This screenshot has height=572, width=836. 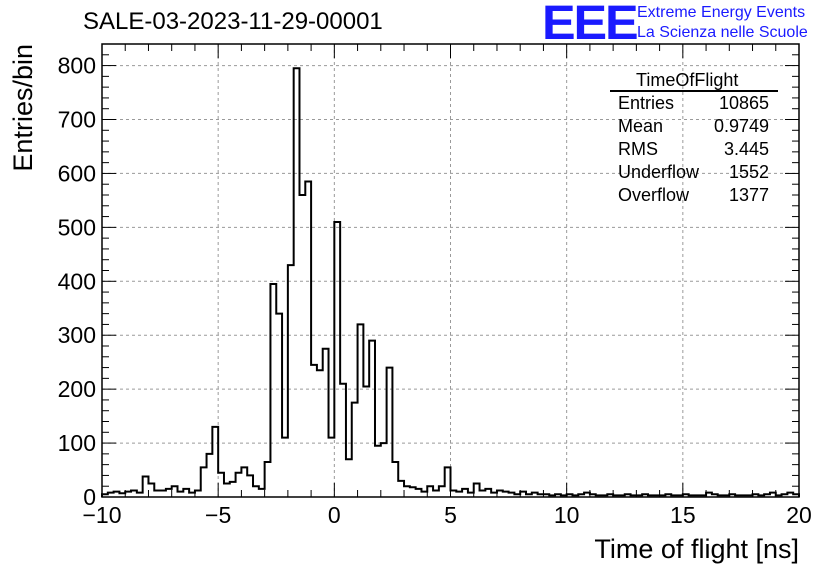 What do you see at coordinates (646, 103) in the screenshot?
I see `stats-key-entries: Entries` at bounding box center [646, 103].